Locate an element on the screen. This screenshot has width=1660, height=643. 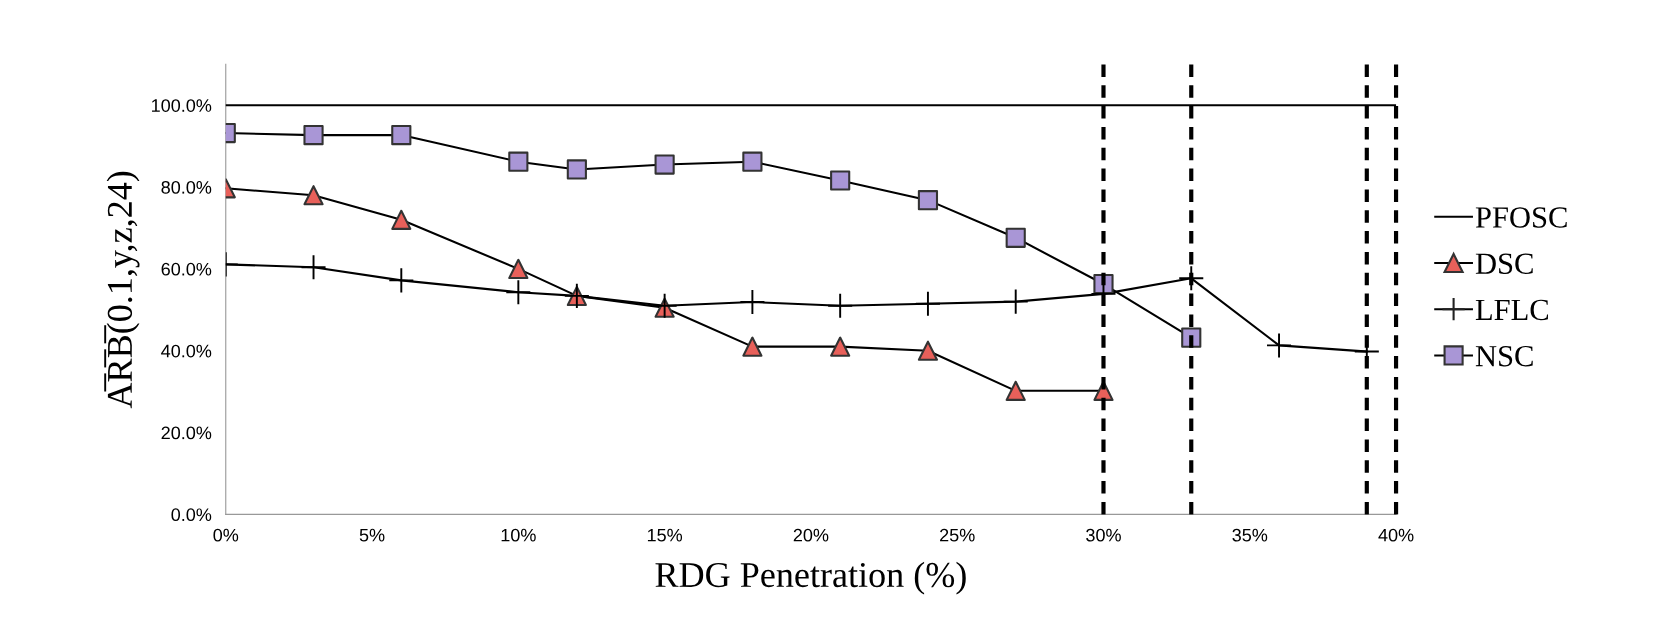
y-tick-label: 80.0% is located at coordinates (186, 187).